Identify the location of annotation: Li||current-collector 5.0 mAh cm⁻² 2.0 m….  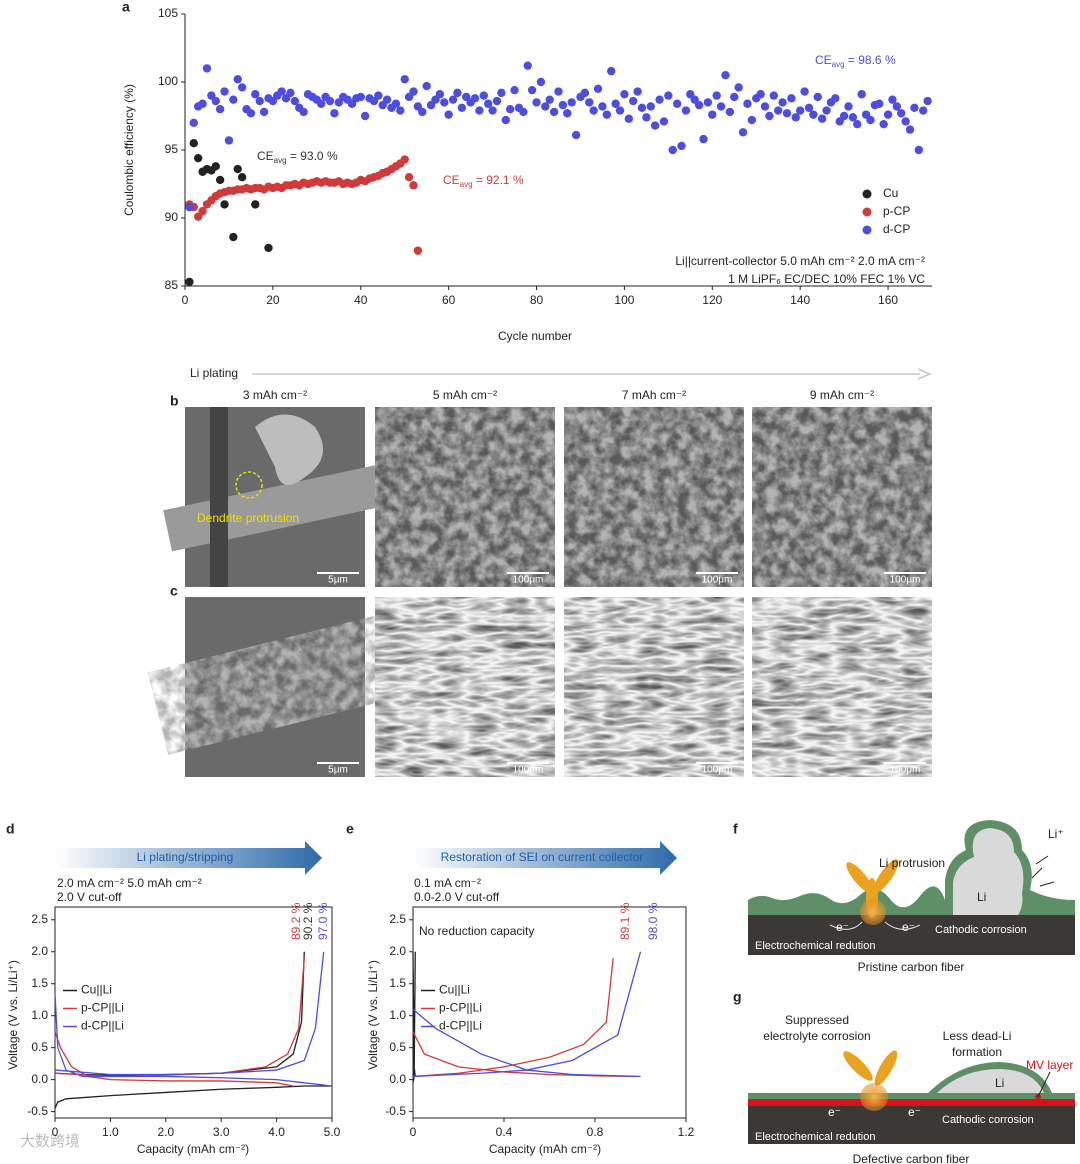
(800, 261).